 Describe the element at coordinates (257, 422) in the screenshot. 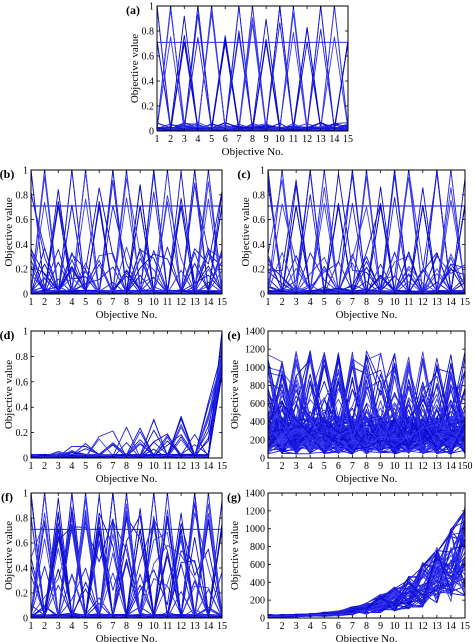

I see `y-tick-label: 400` at that location.